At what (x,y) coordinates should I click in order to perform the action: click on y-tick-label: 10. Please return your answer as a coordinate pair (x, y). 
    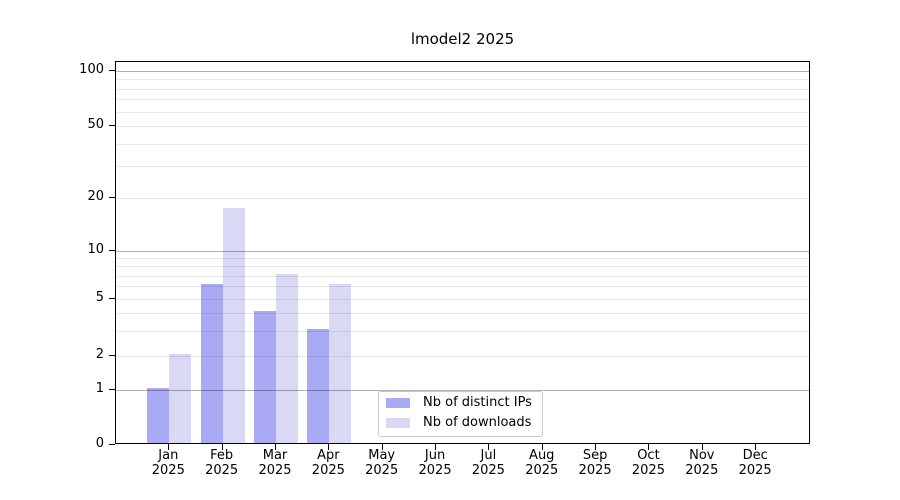
    Looking at the image, I should click on (95, 249).